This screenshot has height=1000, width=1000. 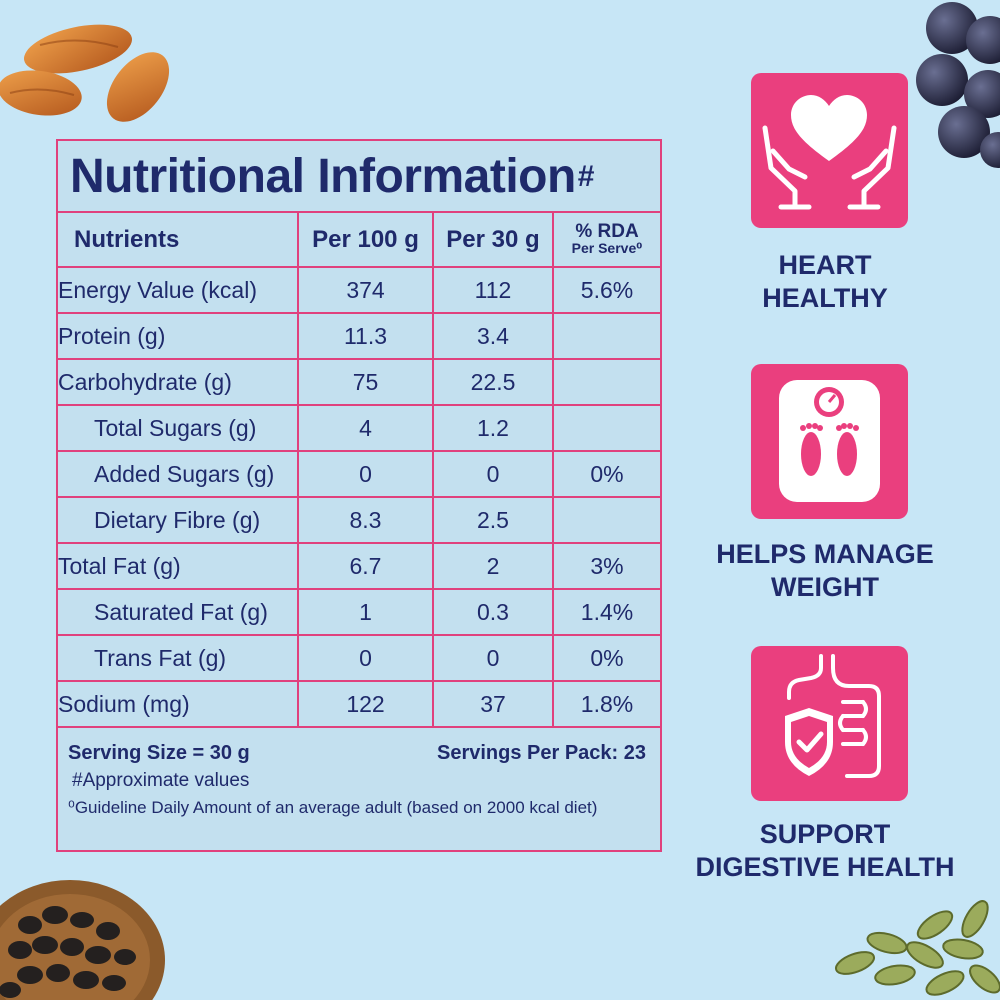 I want to click on benefit-line: SUPPORT, so click(x=825, y=834).